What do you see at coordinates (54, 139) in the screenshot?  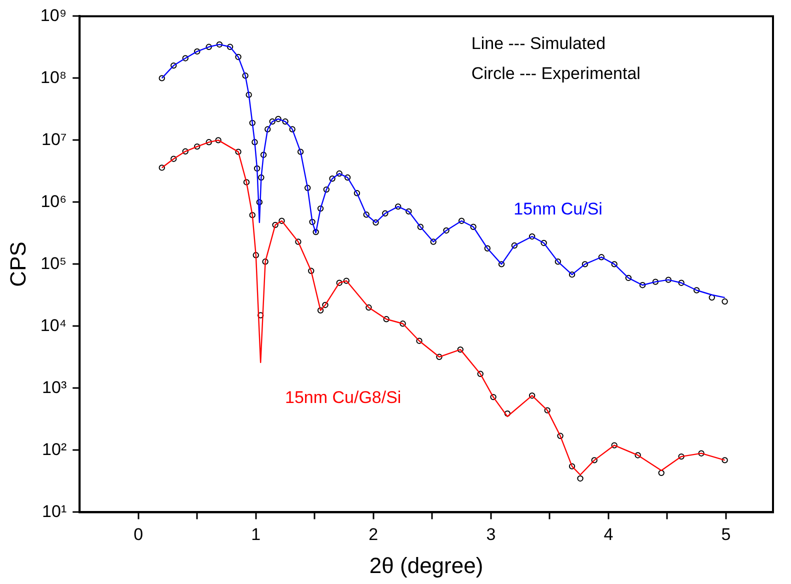 I see `y-tick-label: 10⁷` at bounding box center [54, 139].